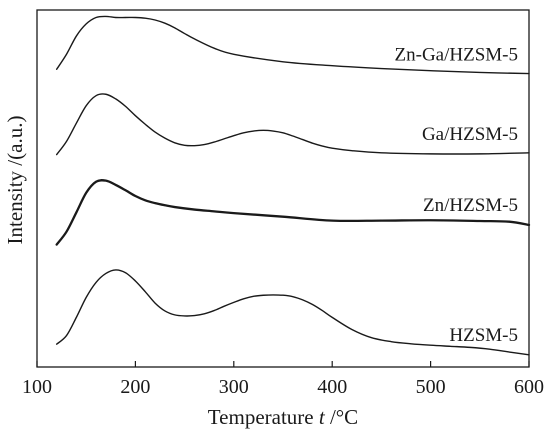 The image size is (550, 437). I want to click on series-label-zn-ga-hzsm-5: Zn-Ga/HZSM-5, so click(456, 55).